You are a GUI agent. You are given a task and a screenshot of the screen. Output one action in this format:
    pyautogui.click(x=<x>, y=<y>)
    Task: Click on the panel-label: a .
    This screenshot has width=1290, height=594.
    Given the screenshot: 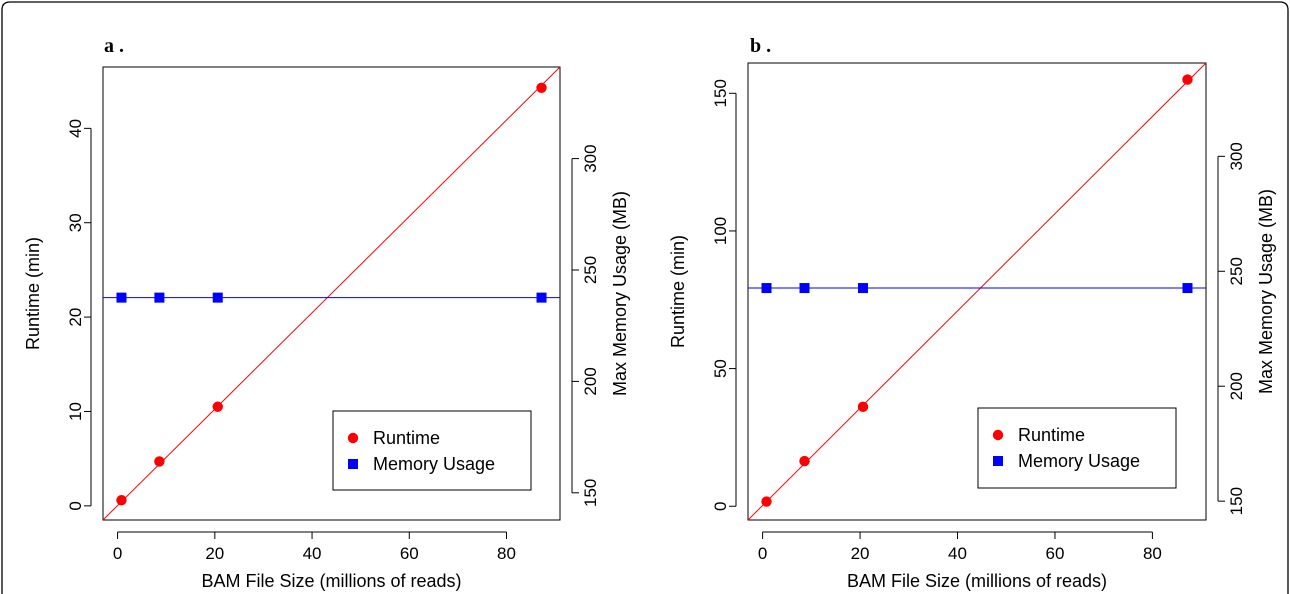 What is the action you would take?
    pyautogui.click(x=114, y=46)
    